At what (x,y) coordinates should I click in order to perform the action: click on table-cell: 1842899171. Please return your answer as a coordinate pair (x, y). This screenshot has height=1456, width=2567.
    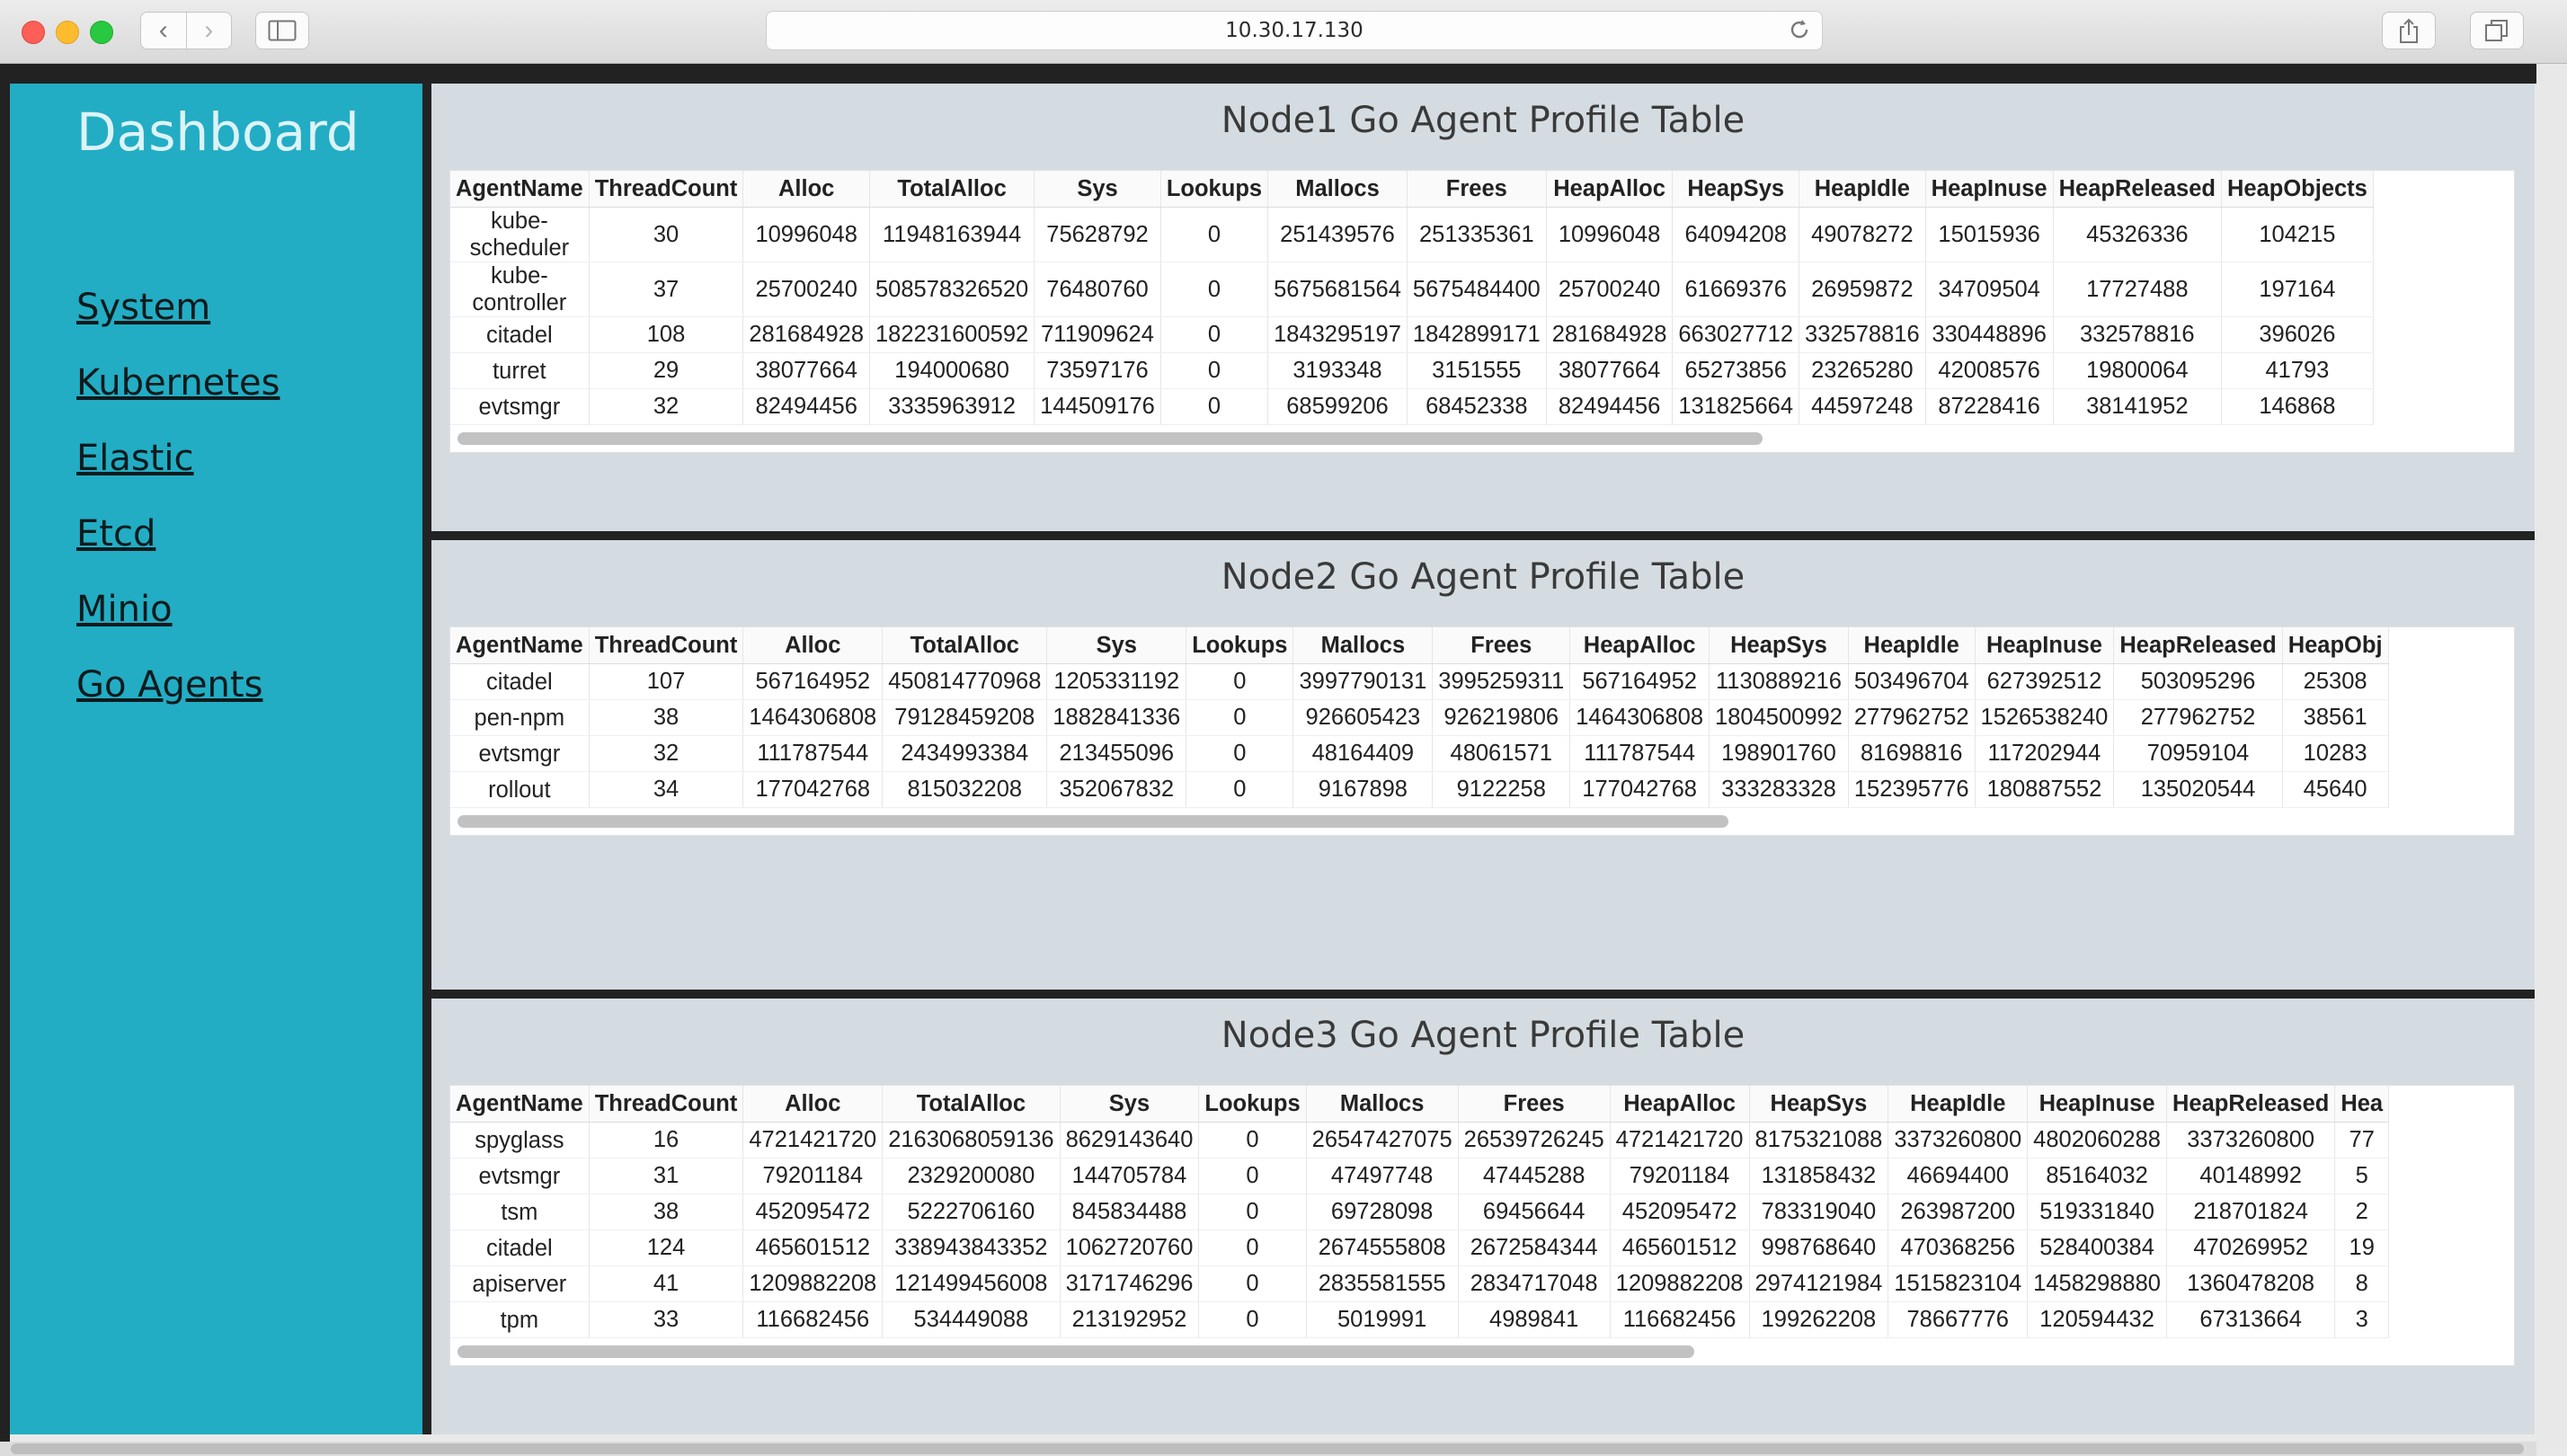
    Looking at the image, I should click on (1477, 335).